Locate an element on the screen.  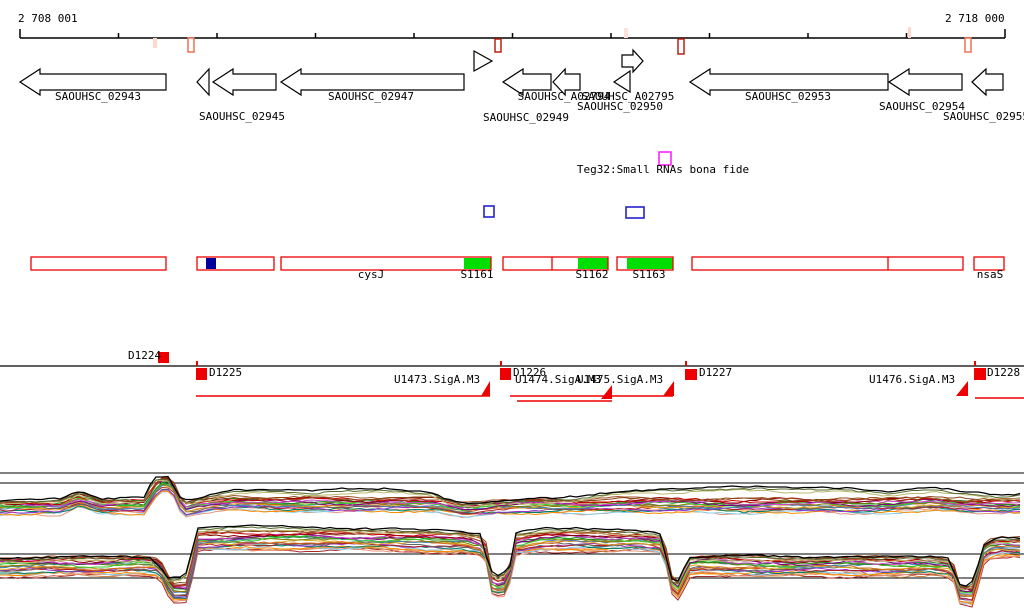
gene-label-SAOUHSC_02953: SAOUHSC_02953 is located at coordinates (788, 96).